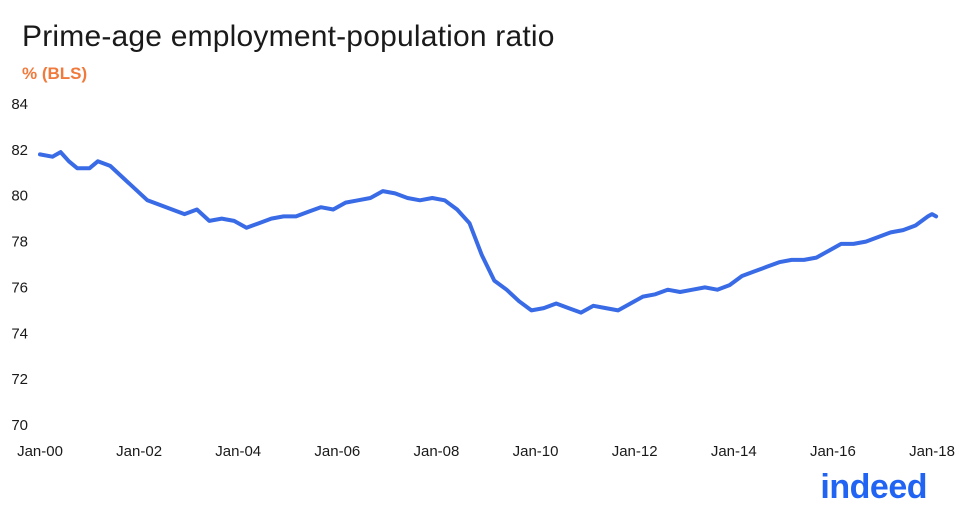 This screenshot has width=975, height=517. I want to click on x-tick-label: Jan-08, so click(437, 451).